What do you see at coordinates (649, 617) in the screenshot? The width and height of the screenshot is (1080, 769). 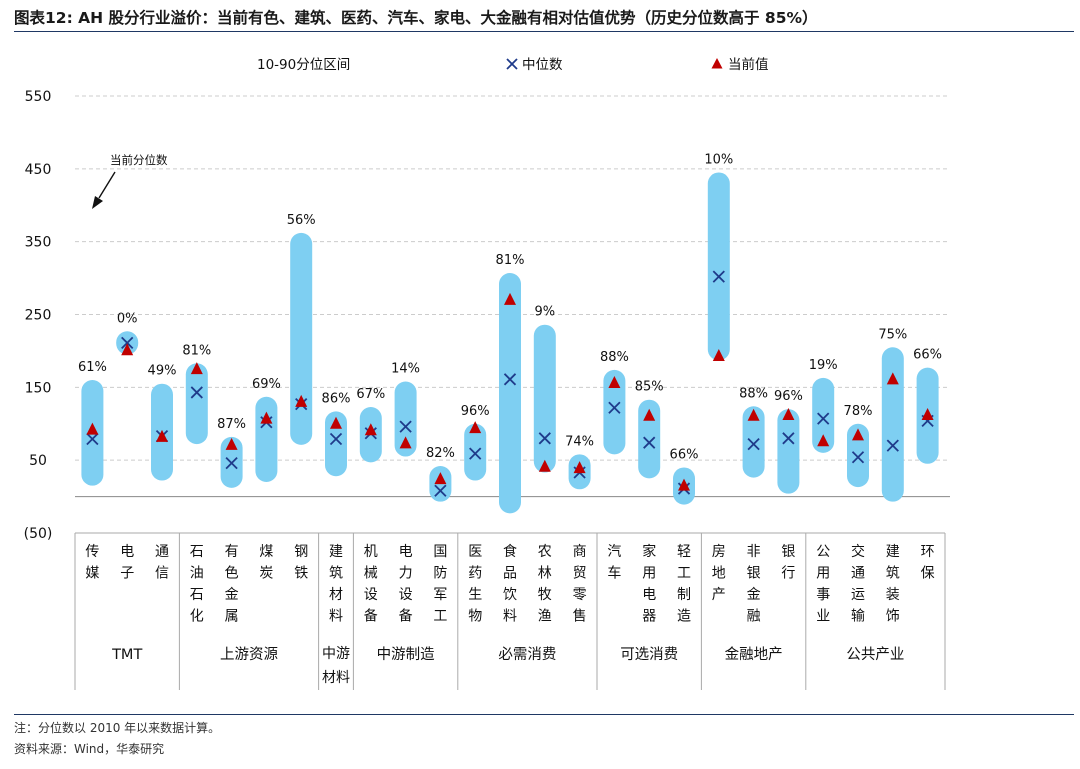 I see `industry-label: 器` at bounding box center [649, 617].